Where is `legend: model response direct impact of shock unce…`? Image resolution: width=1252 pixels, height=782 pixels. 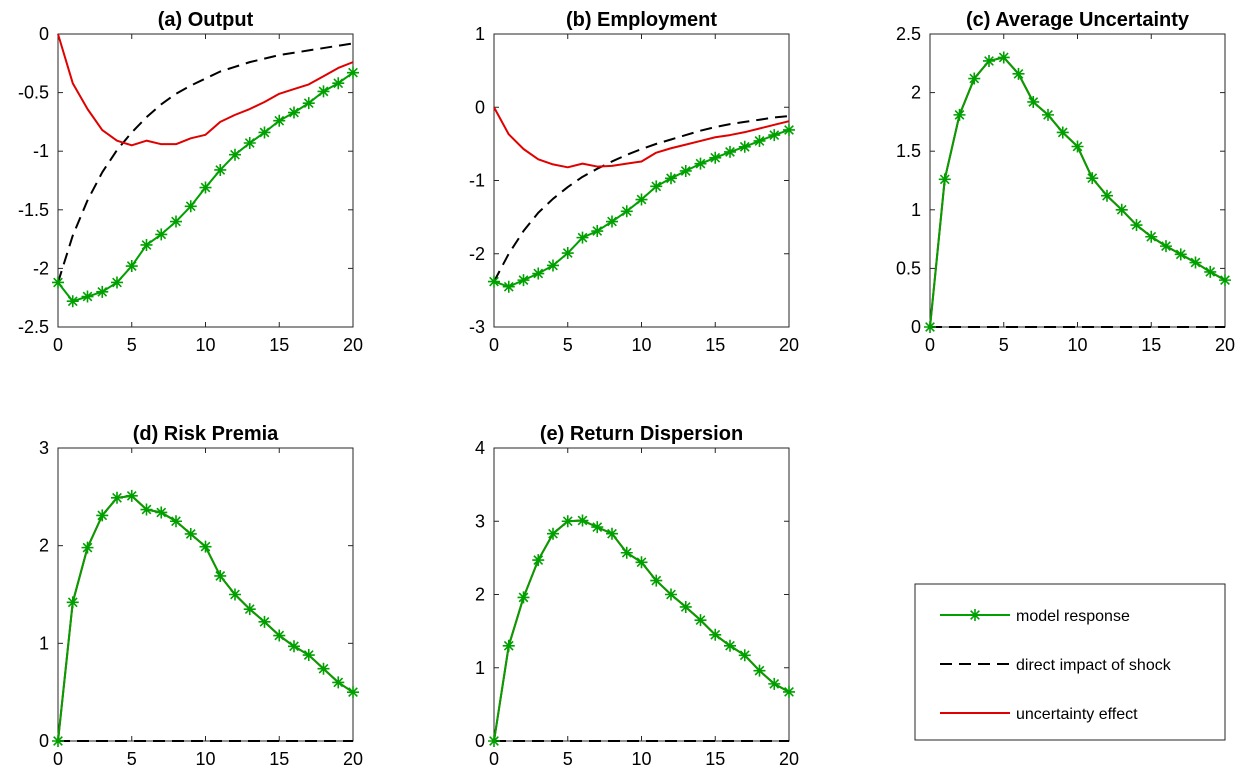
legend: model response direct impact of shock unce… is located at coordinates (1070, 662).